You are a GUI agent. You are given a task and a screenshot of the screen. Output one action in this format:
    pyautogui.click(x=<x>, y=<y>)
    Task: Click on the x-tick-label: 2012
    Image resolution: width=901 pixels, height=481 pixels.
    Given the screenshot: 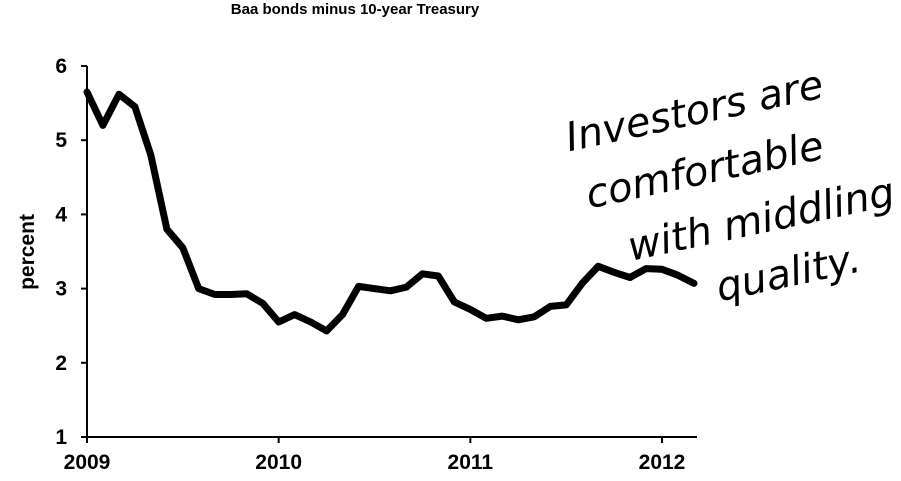 What is the action you would take?
    pyautogui.click(x=662, y=462)
    